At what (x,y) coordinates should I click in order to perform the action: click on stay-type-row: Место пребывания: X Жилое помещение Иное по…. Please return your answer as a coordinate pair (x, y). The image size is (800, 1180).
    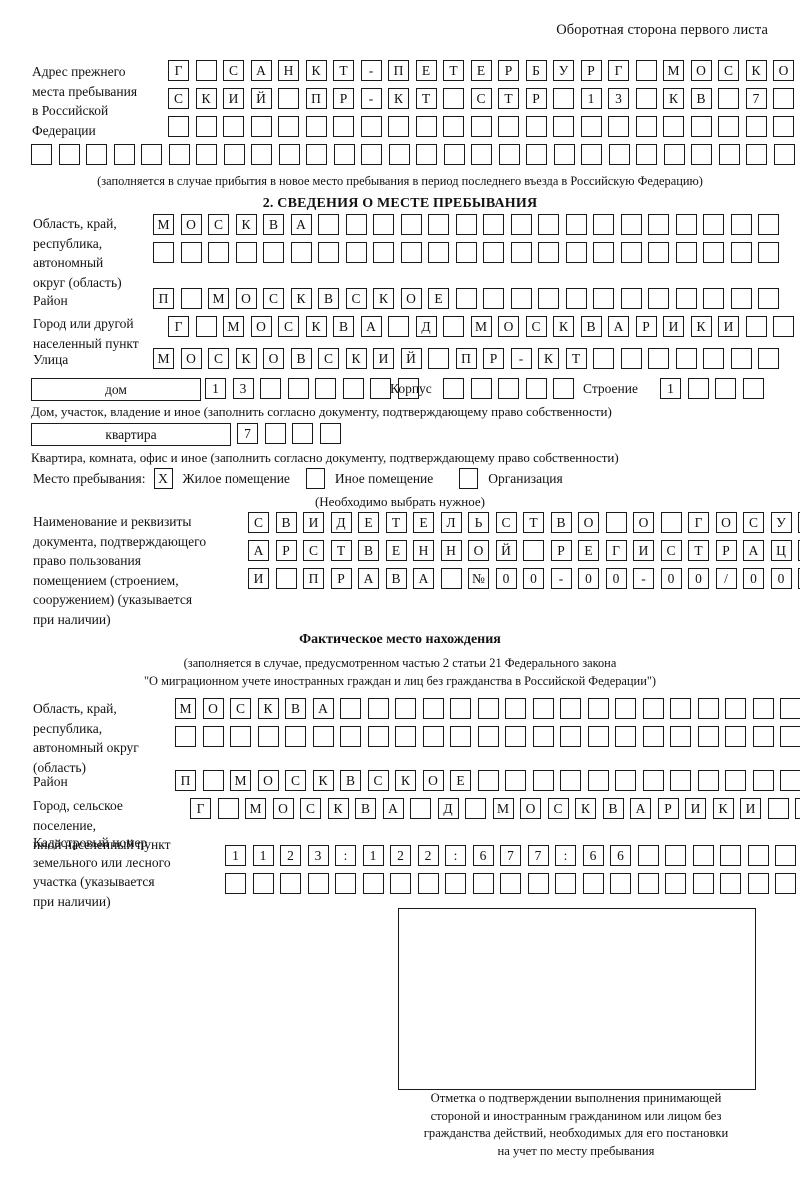
    Looking at the image, I should click on (310, 478).